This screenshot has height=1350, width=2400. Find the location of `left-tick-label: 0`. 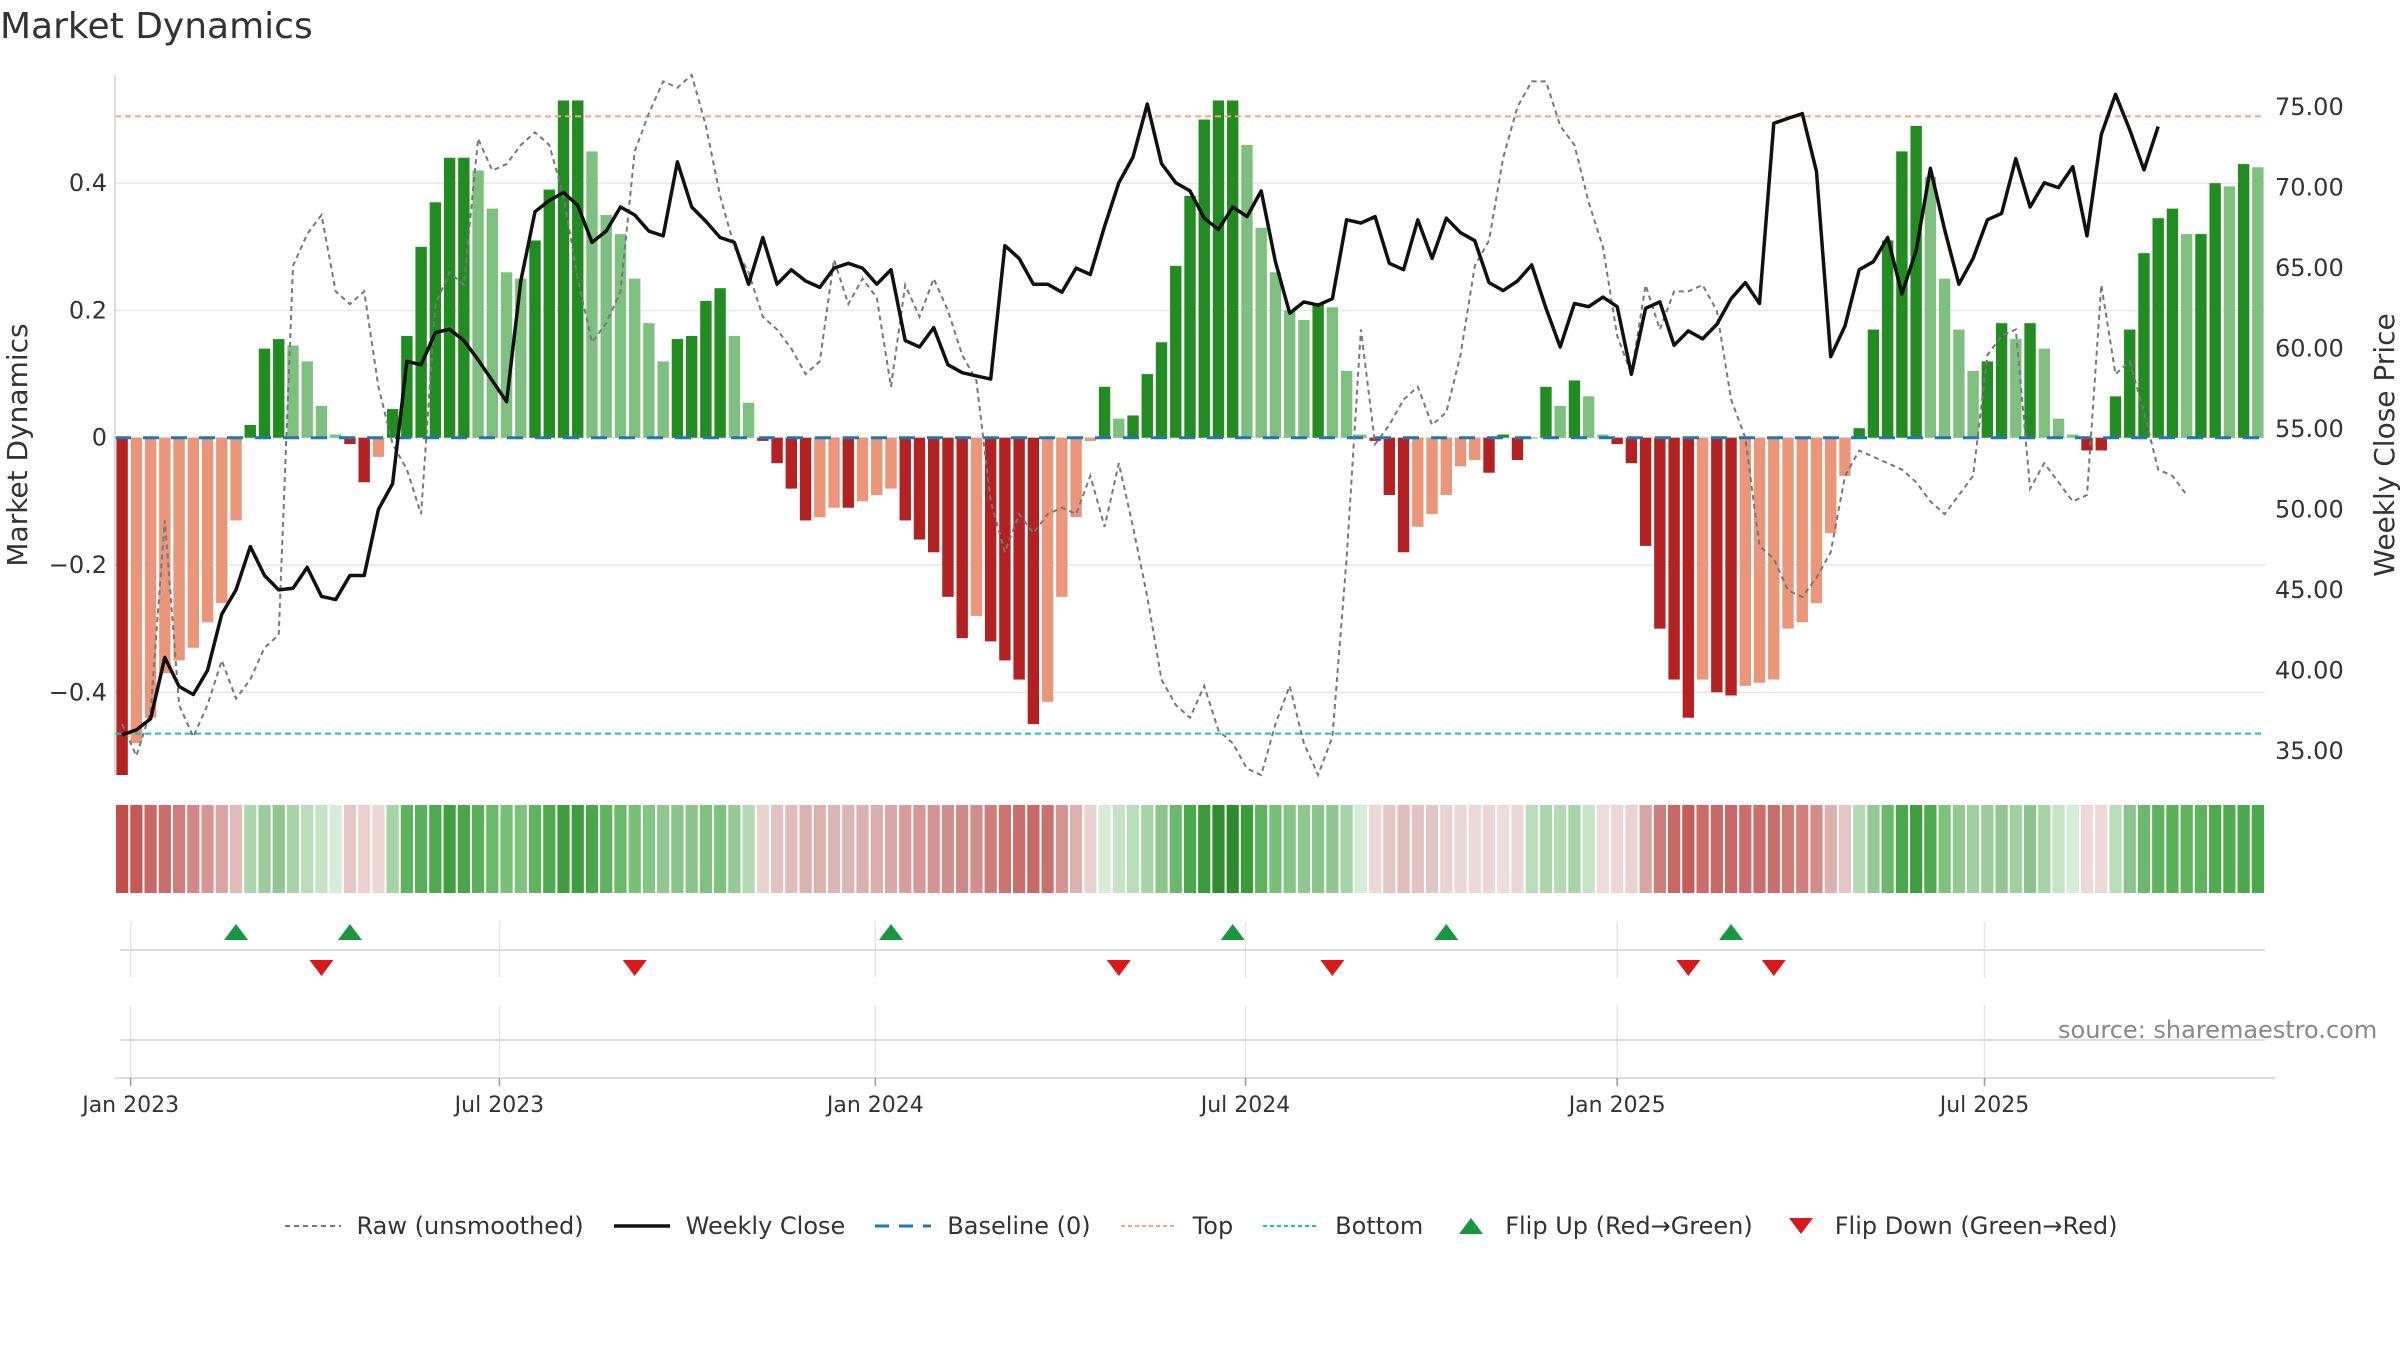

left-tick-label: 0 is located at coordinates (99, 438).